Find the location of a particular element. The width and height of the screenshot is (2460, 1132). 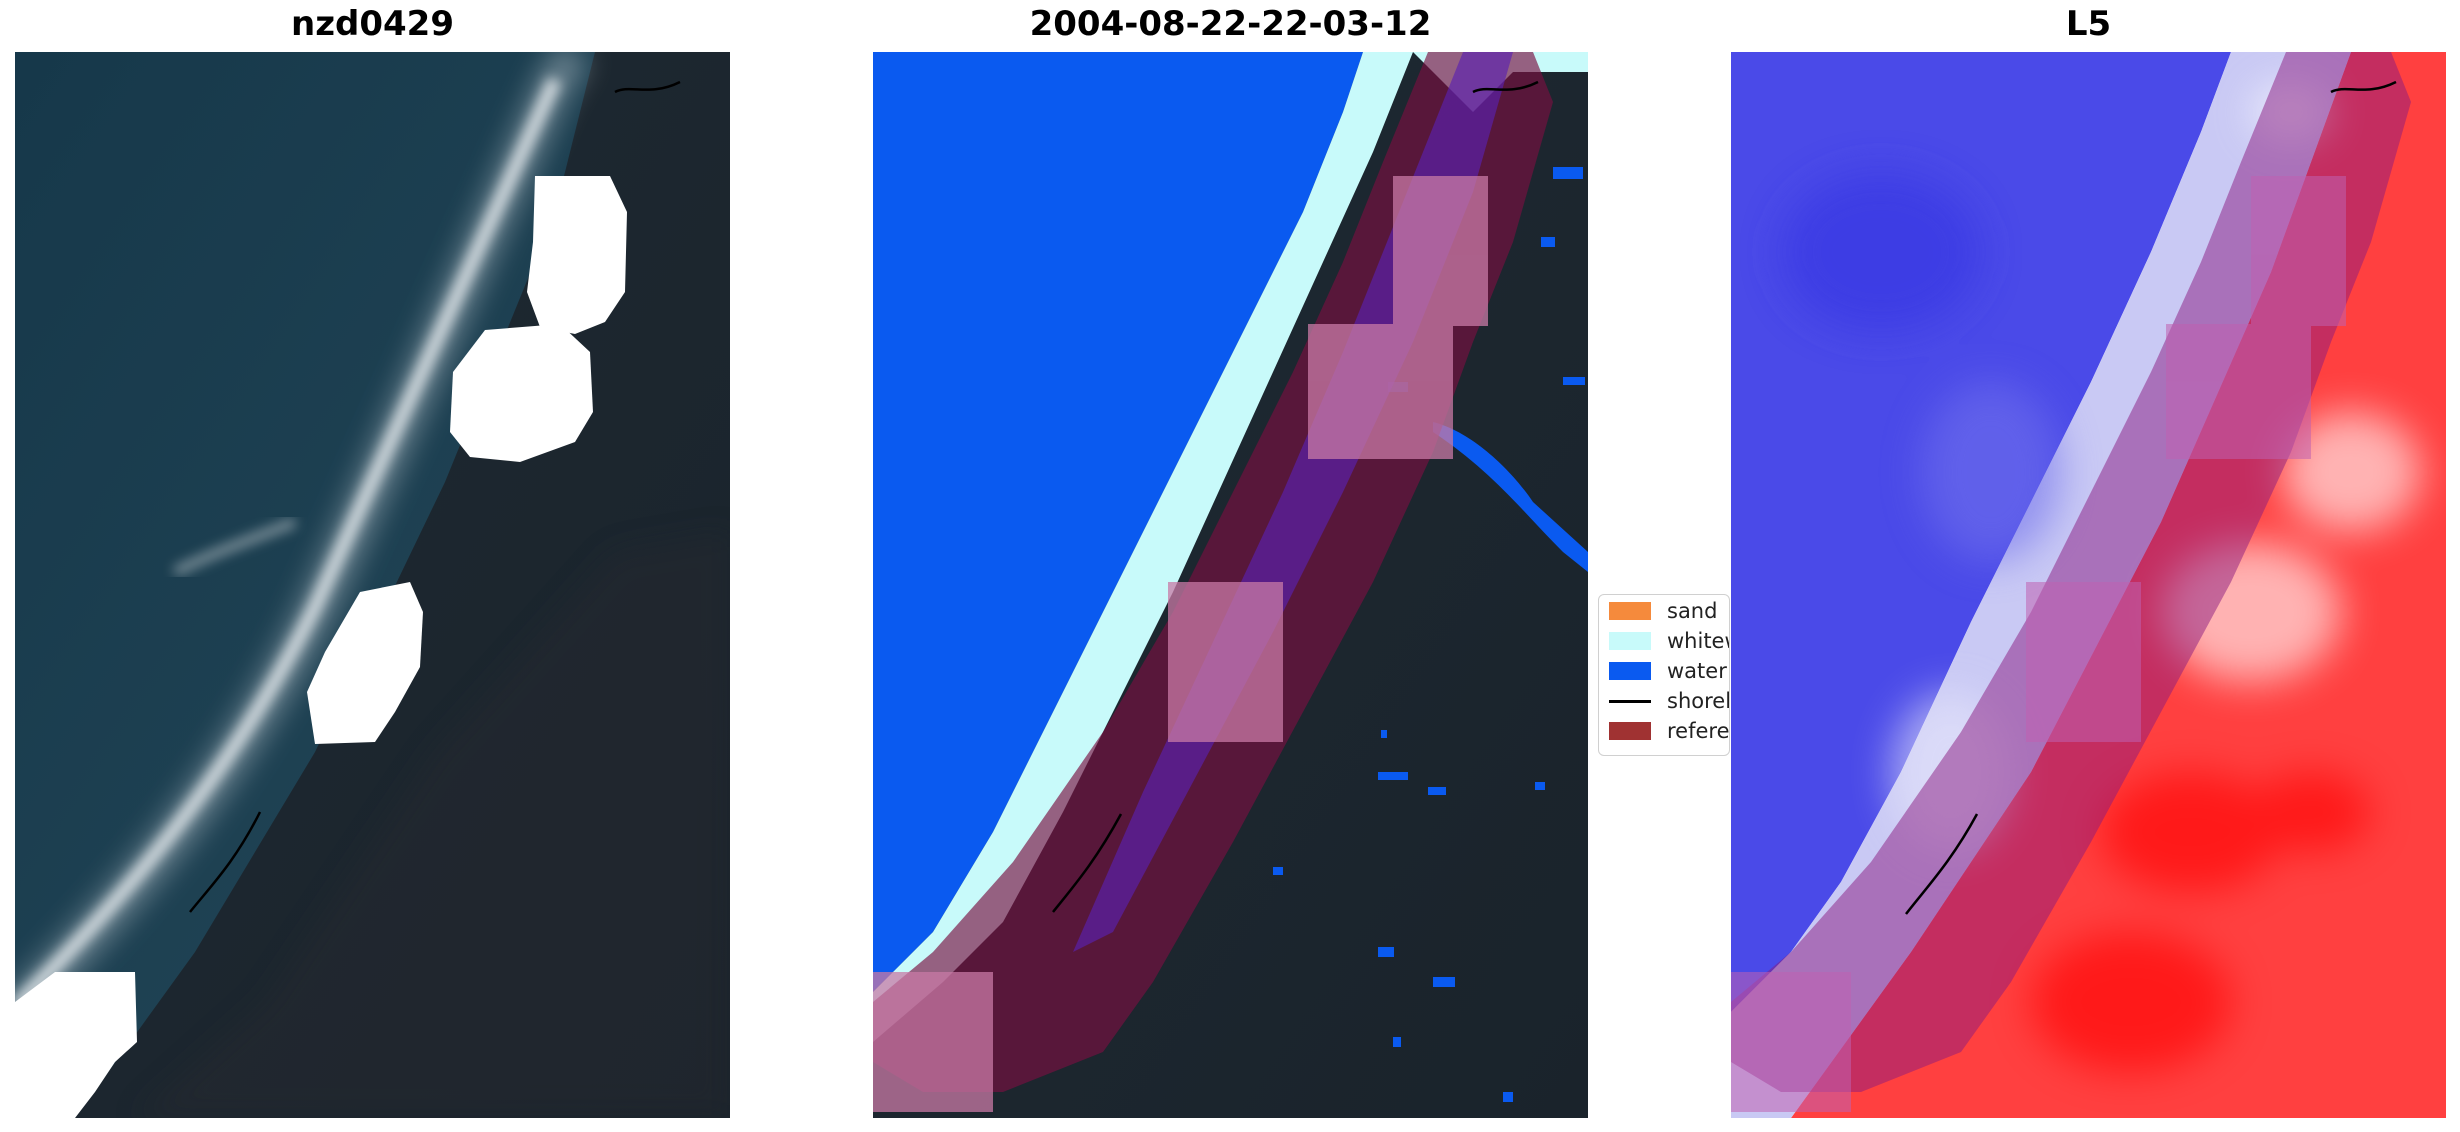

panel-title-rgb: nzd0429 is located at coordinates (372, 24).